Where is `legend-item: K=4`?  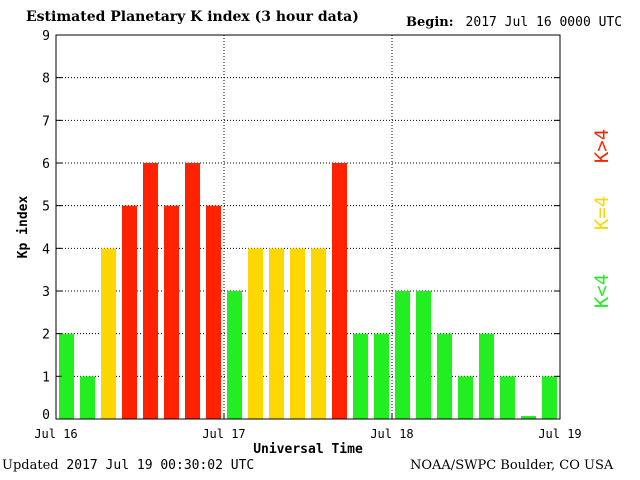 legend-item: K=4 is located at coordinates (602, 213).